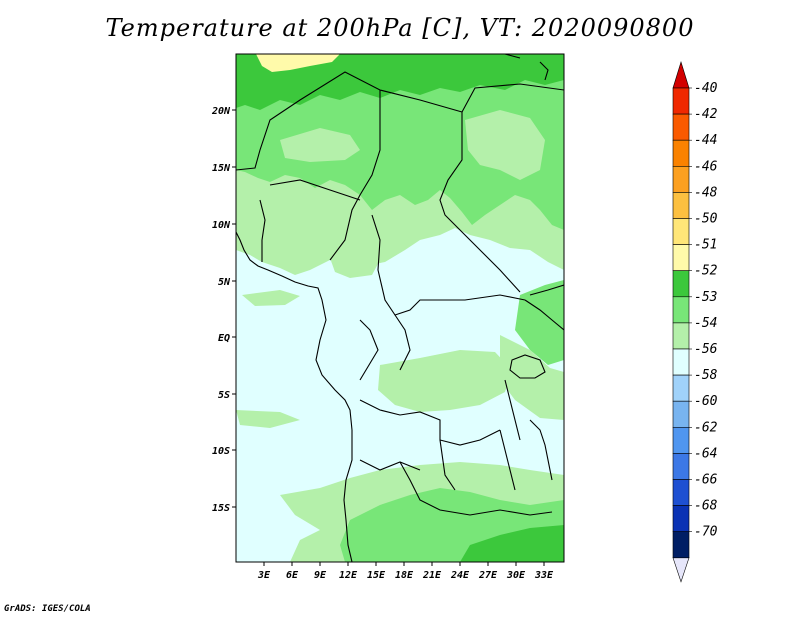 Image resolution: width=800 pixels, height=618 pixels. I want to click on lat-label: EQ, so click(224, 338).